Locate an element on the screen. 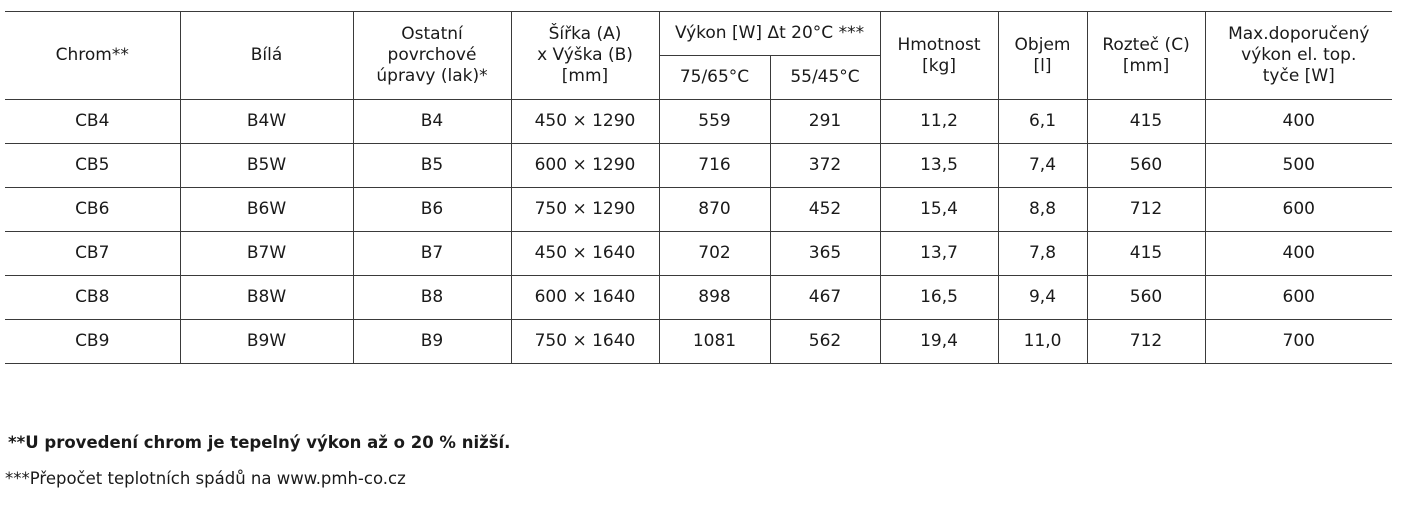 The width and height of the screenshot is (1408, 508). table-cell: 500 is located at coordinates (1298, 165).